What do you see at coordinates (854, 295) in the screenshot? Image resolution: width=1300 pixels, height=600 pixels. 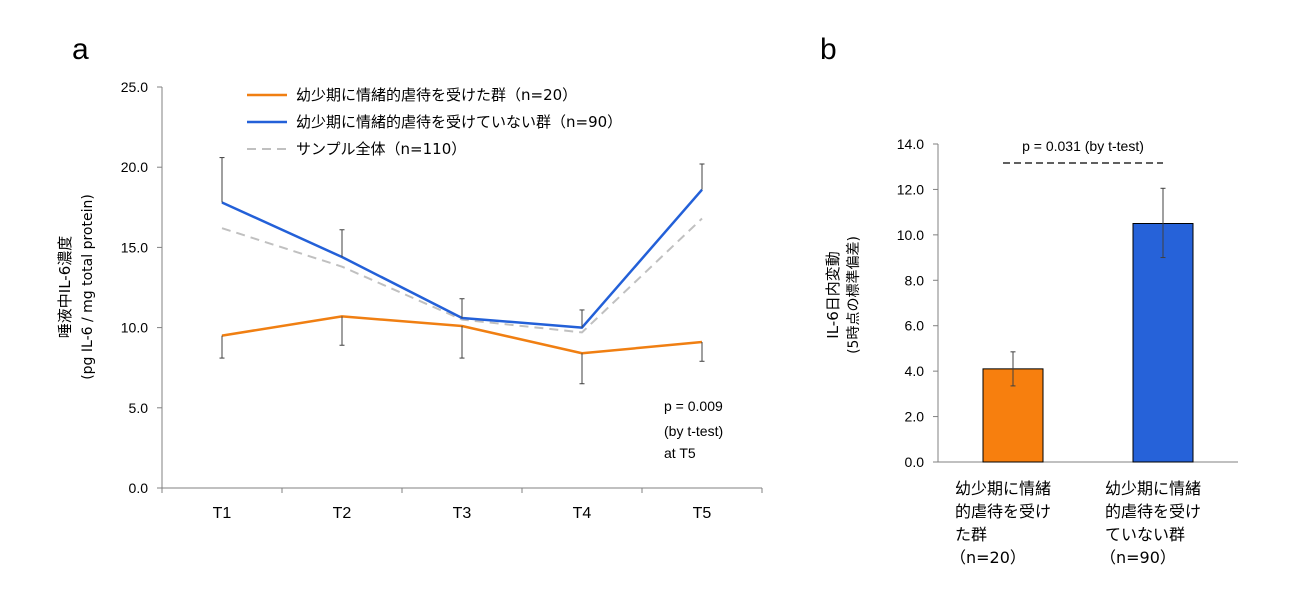 I see `y-axis-unit-label-b: (5時点の標準偏差)` at bounding box center [854, 295].